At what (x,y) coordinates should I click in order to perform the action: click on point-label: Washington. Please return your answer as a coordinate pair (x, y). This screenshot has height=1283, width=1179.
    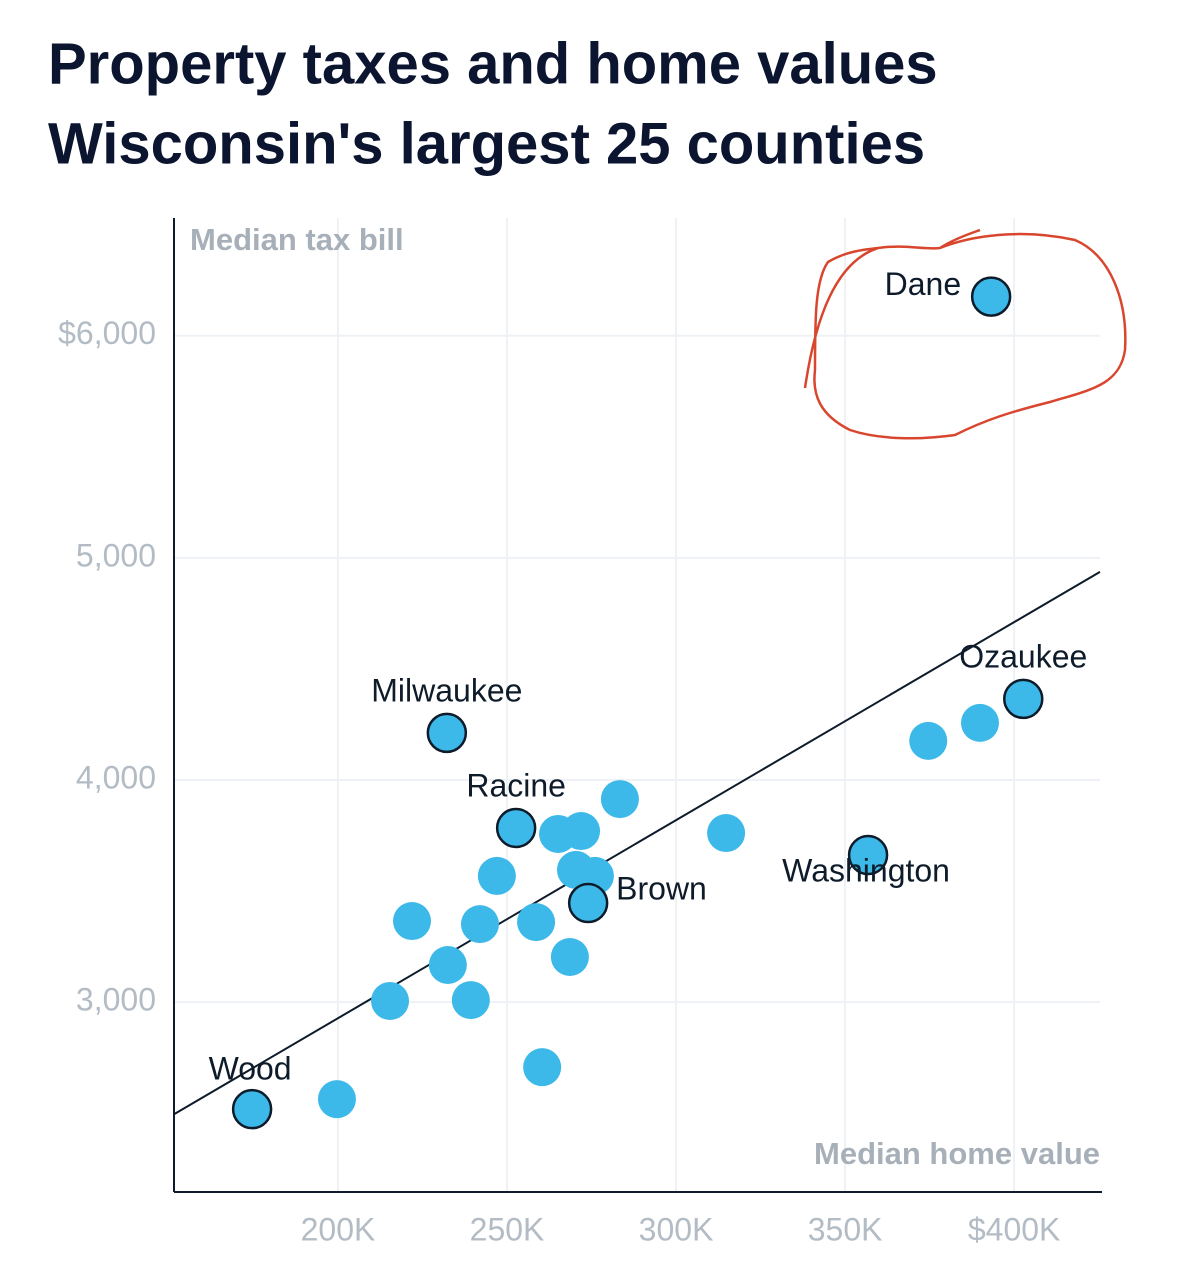
    Looking at the image, I should click on (866, 870).